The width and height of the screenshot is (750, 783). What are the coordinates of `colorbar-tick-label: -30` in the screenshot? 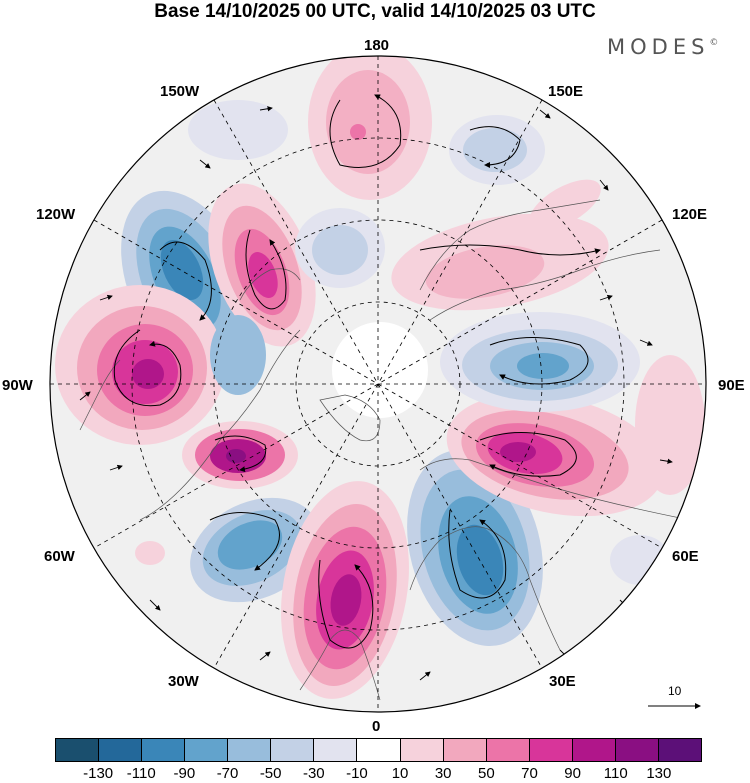 It's located at (313, 773).